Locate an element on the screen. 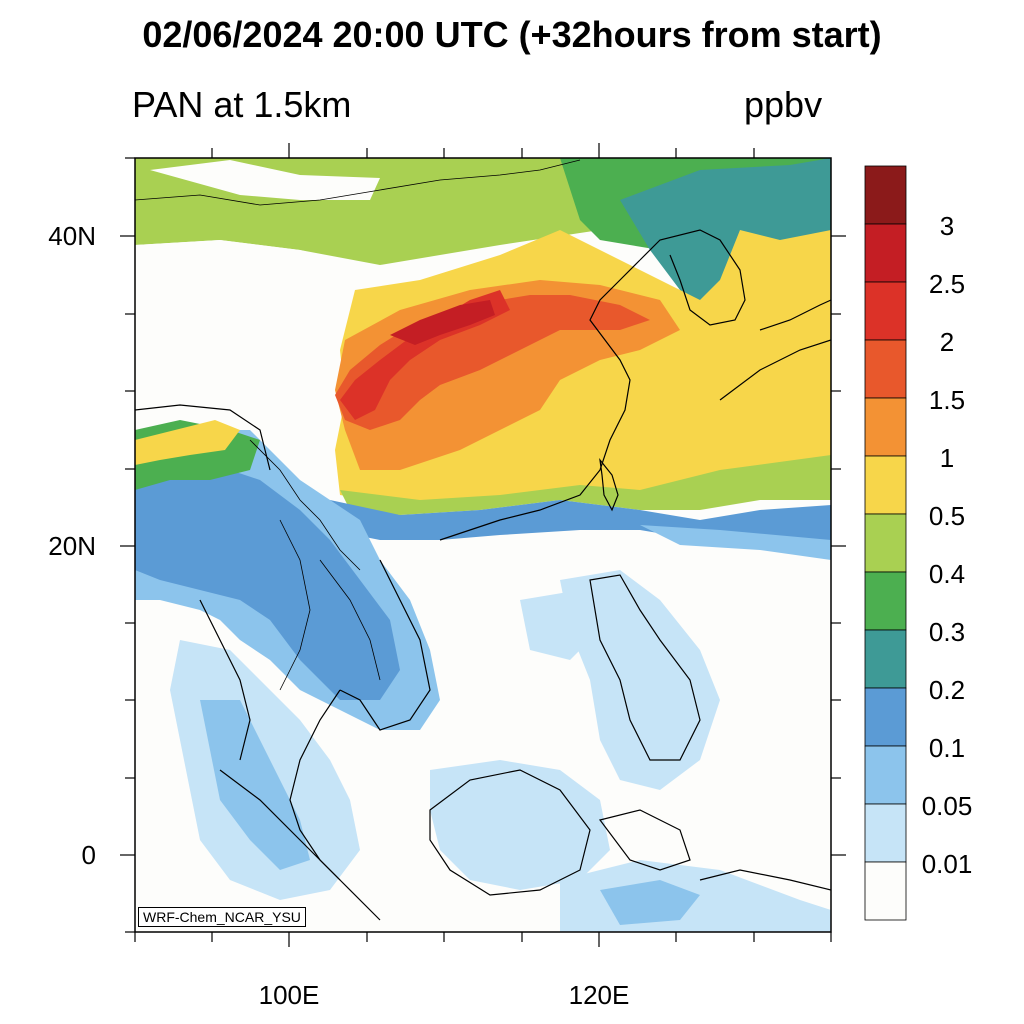 The image size is (1024, 1024). model-credit-label: WRF-Chem_NCAR_YSU is located at coordinates (222, 917).